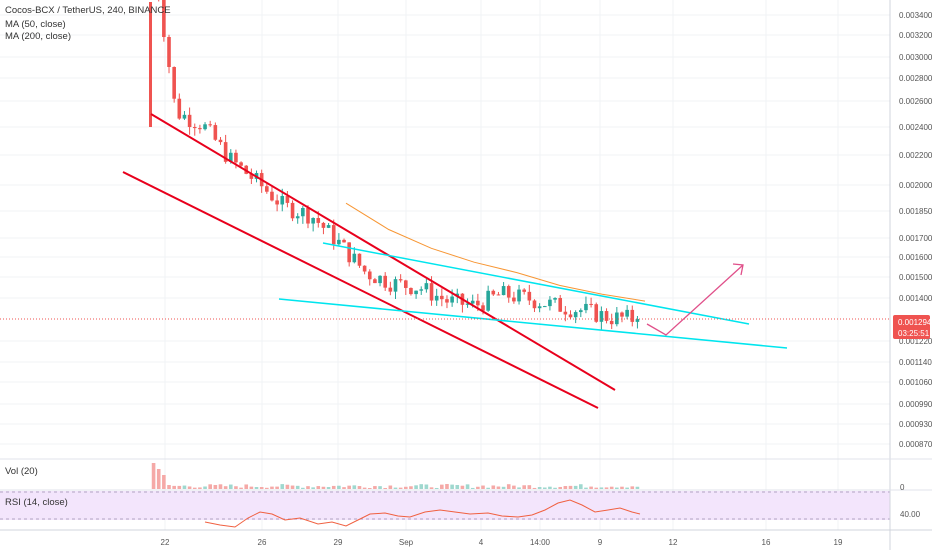 Image resolution: width=932 pixels, height=550 pixels. Describe the element at coordinates (21, 471) in the screenshot. I see `volume-legend: Vol (20)` at that location.